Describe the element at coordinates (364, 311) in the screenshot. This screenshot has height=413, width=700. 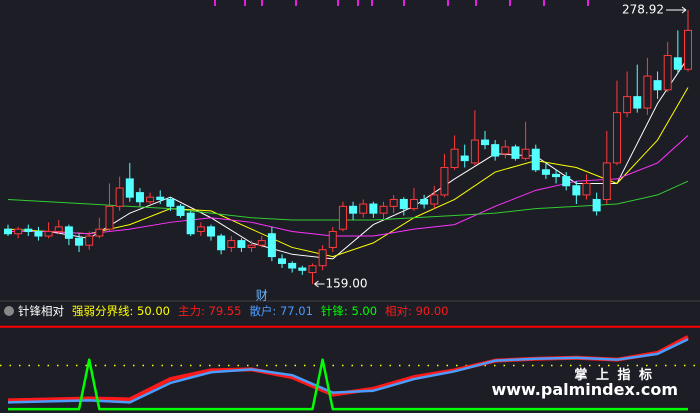
I see `legend-value: 5.00` at that location.